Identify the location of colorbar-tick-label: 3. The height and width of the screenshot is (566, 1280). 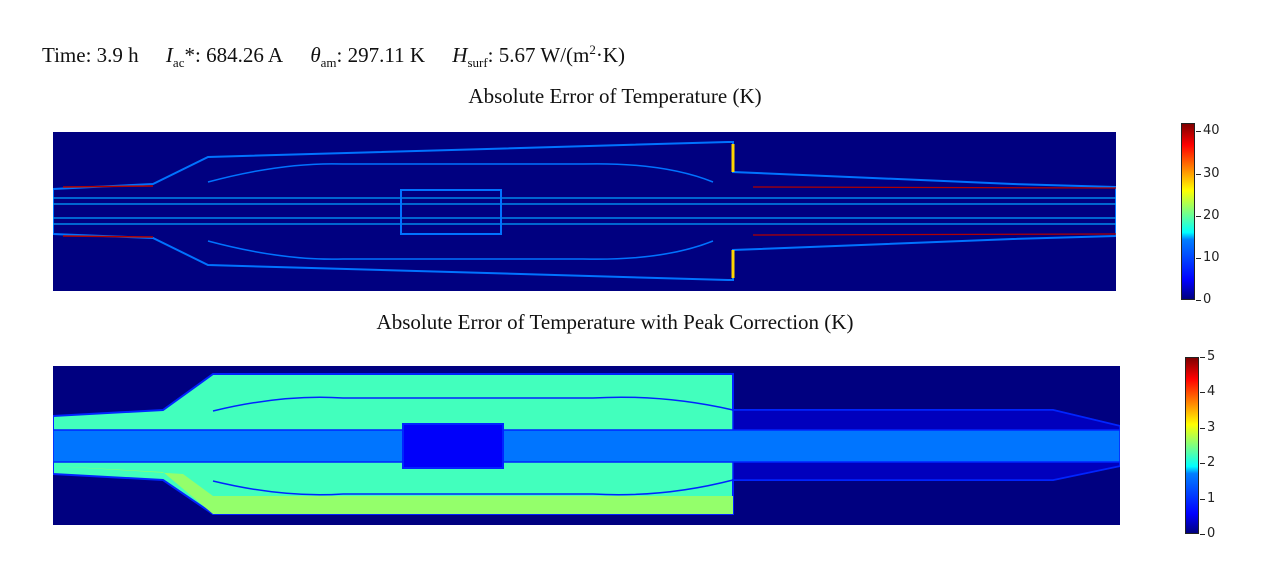
(1207, 427).